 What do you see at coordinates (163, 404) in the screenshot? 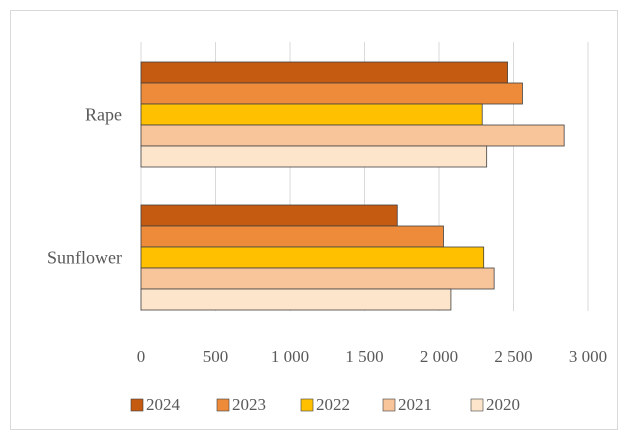
I see `legend-label: 2024` at bounding box center [163, 404].